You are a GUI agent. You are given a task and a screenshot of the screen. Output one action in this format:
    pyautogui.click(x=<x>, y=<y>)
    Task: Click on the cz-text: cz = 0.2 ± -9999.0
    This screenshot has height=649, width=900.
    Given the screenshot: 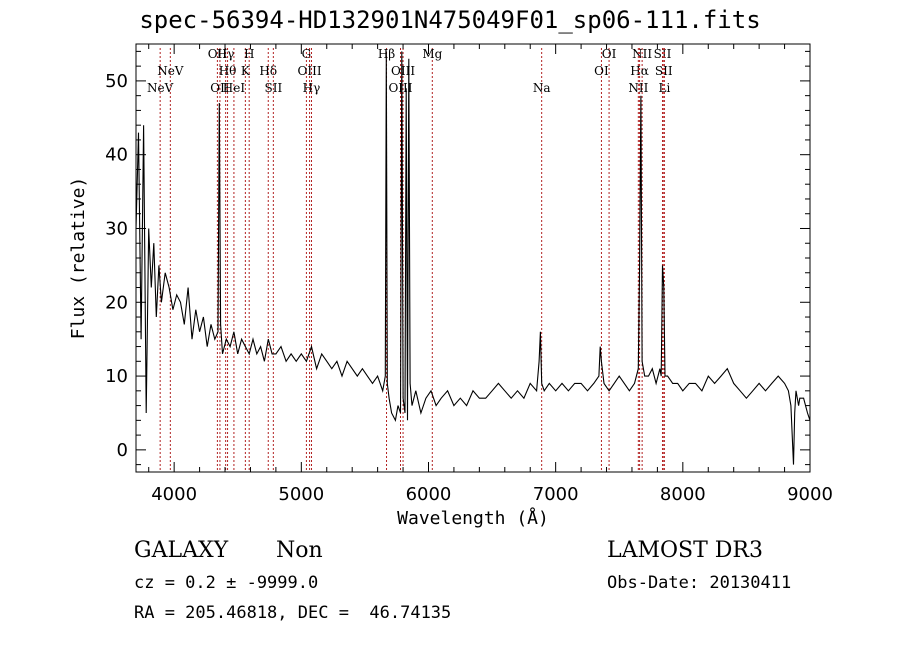 What is the action you would take?
    pyautogui.click(x=226, y=583)
    